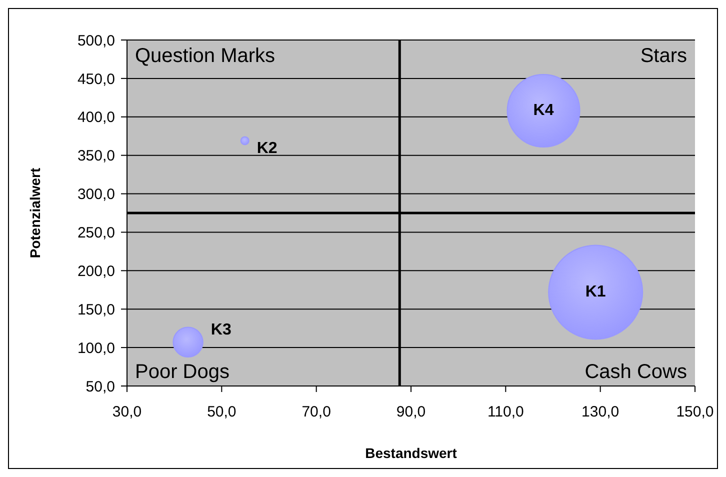  Describe the element at coordinates (96, 348) in the screenshot. I see `y-tick-label: 100,0` at that location.